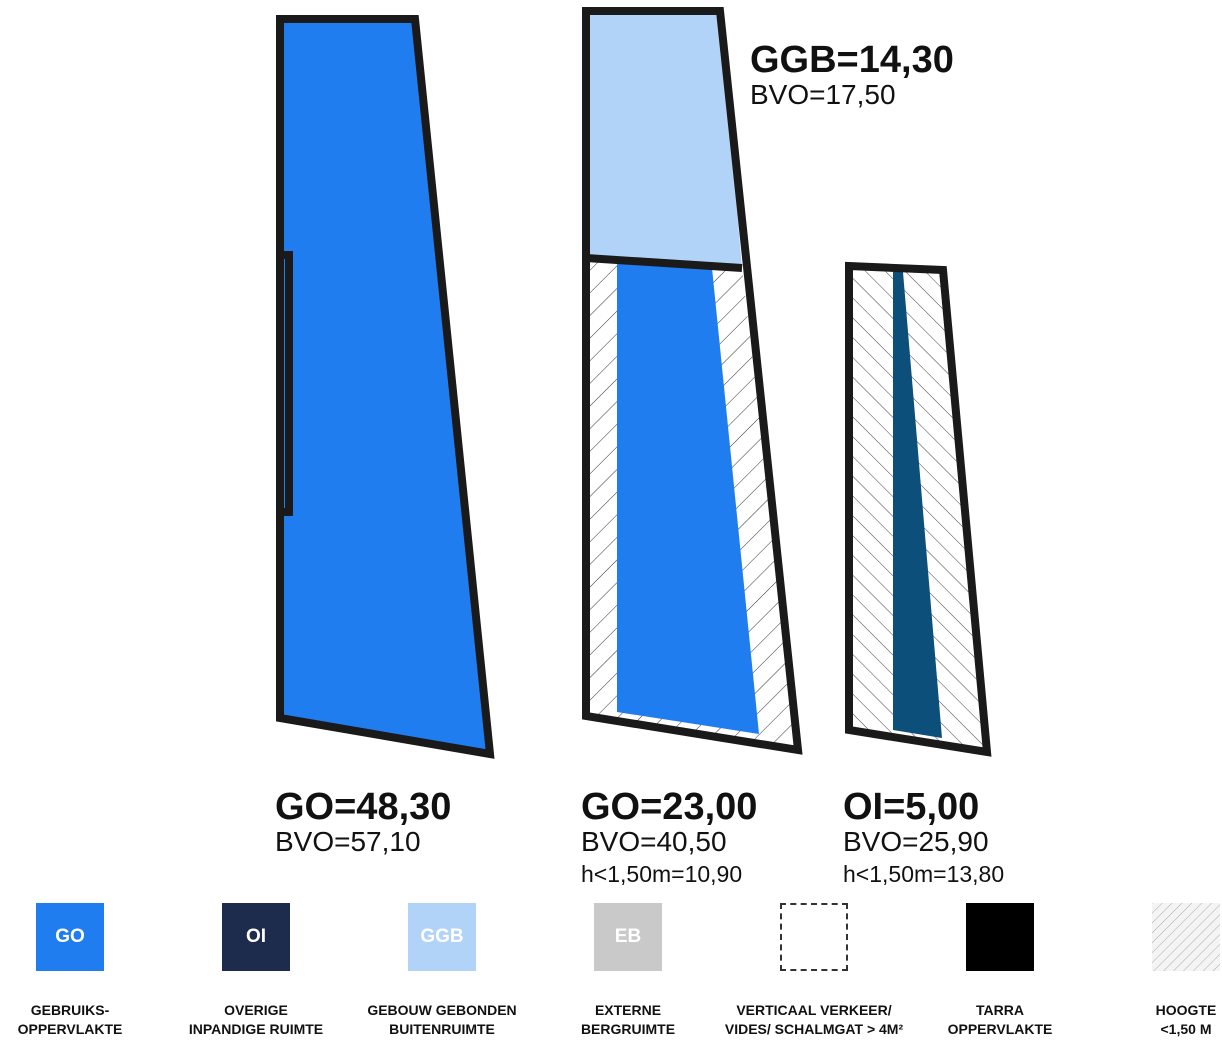 This screenshot has width=1222, height=1040. I want to click on right-label: OI=5,00 BVO=25,90 h<1,50m=13,80, so click(923, 837).